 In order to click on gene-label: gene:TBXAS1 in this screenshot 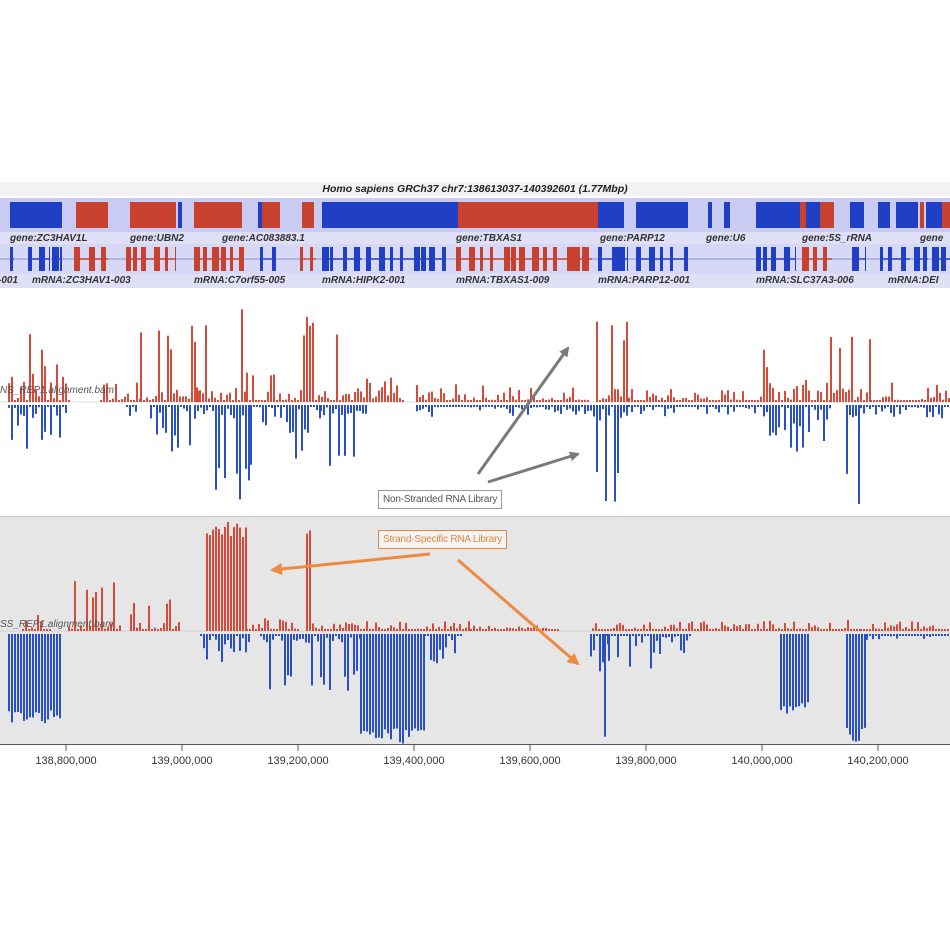, I will do `click(489, 238)`.